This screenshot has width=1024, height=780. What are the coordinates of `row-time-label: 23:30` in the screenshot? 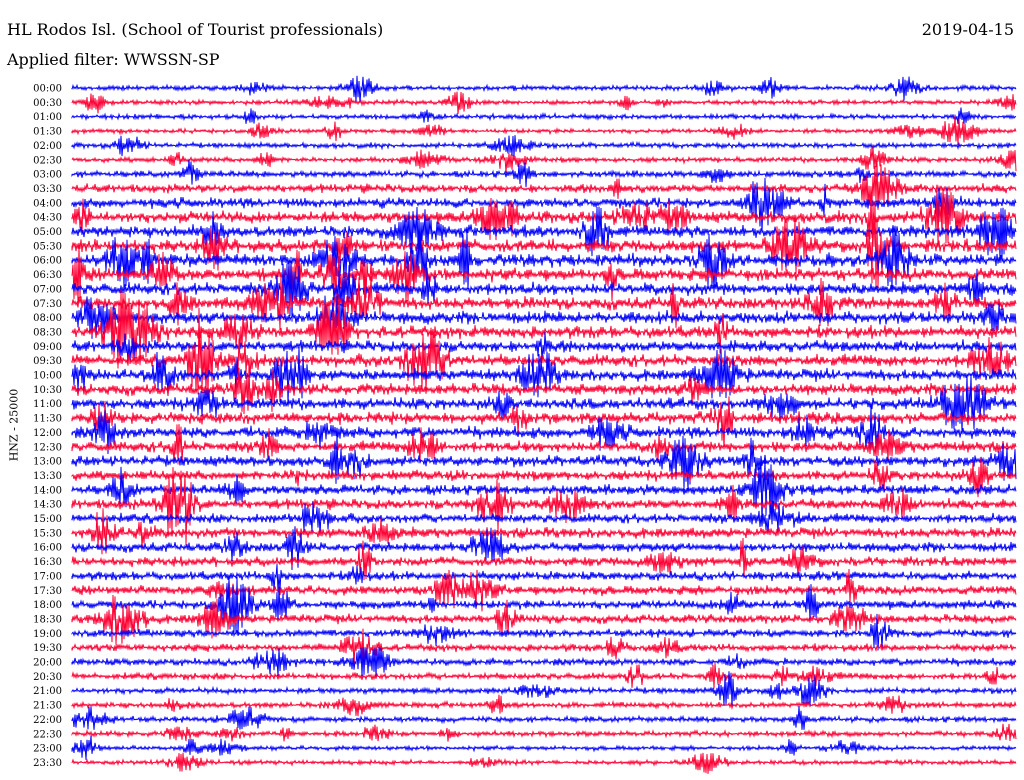 It's located at (47, 763).